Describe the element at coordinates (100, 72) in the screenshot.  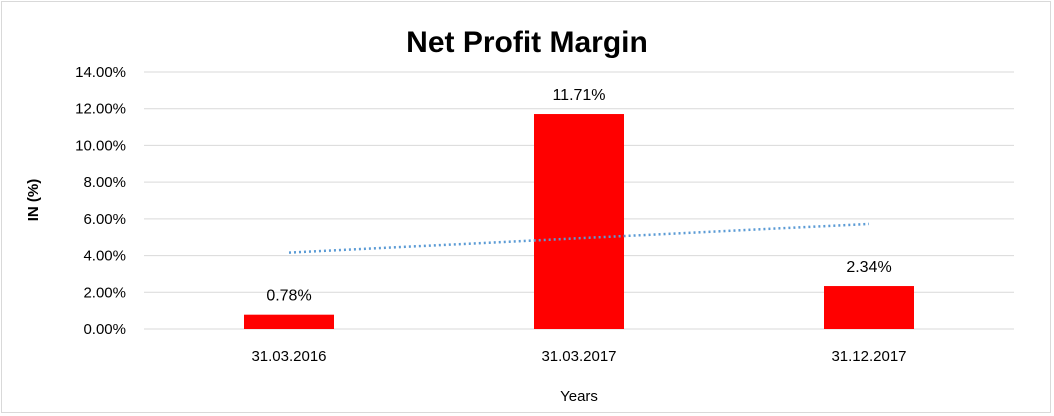
I see `y-tick-label: 14.00%` at that location.